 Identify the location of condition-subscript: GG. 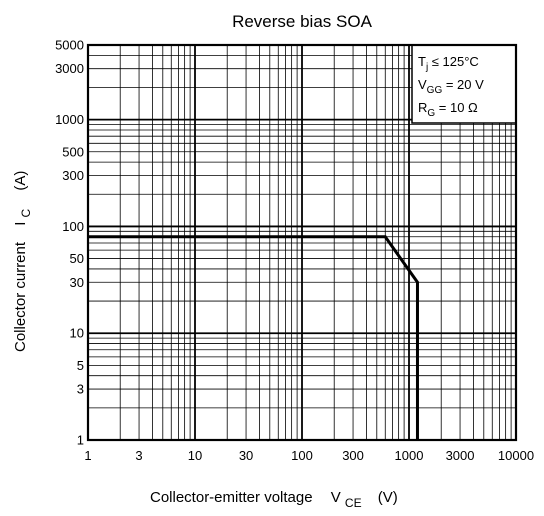
(435, 90).